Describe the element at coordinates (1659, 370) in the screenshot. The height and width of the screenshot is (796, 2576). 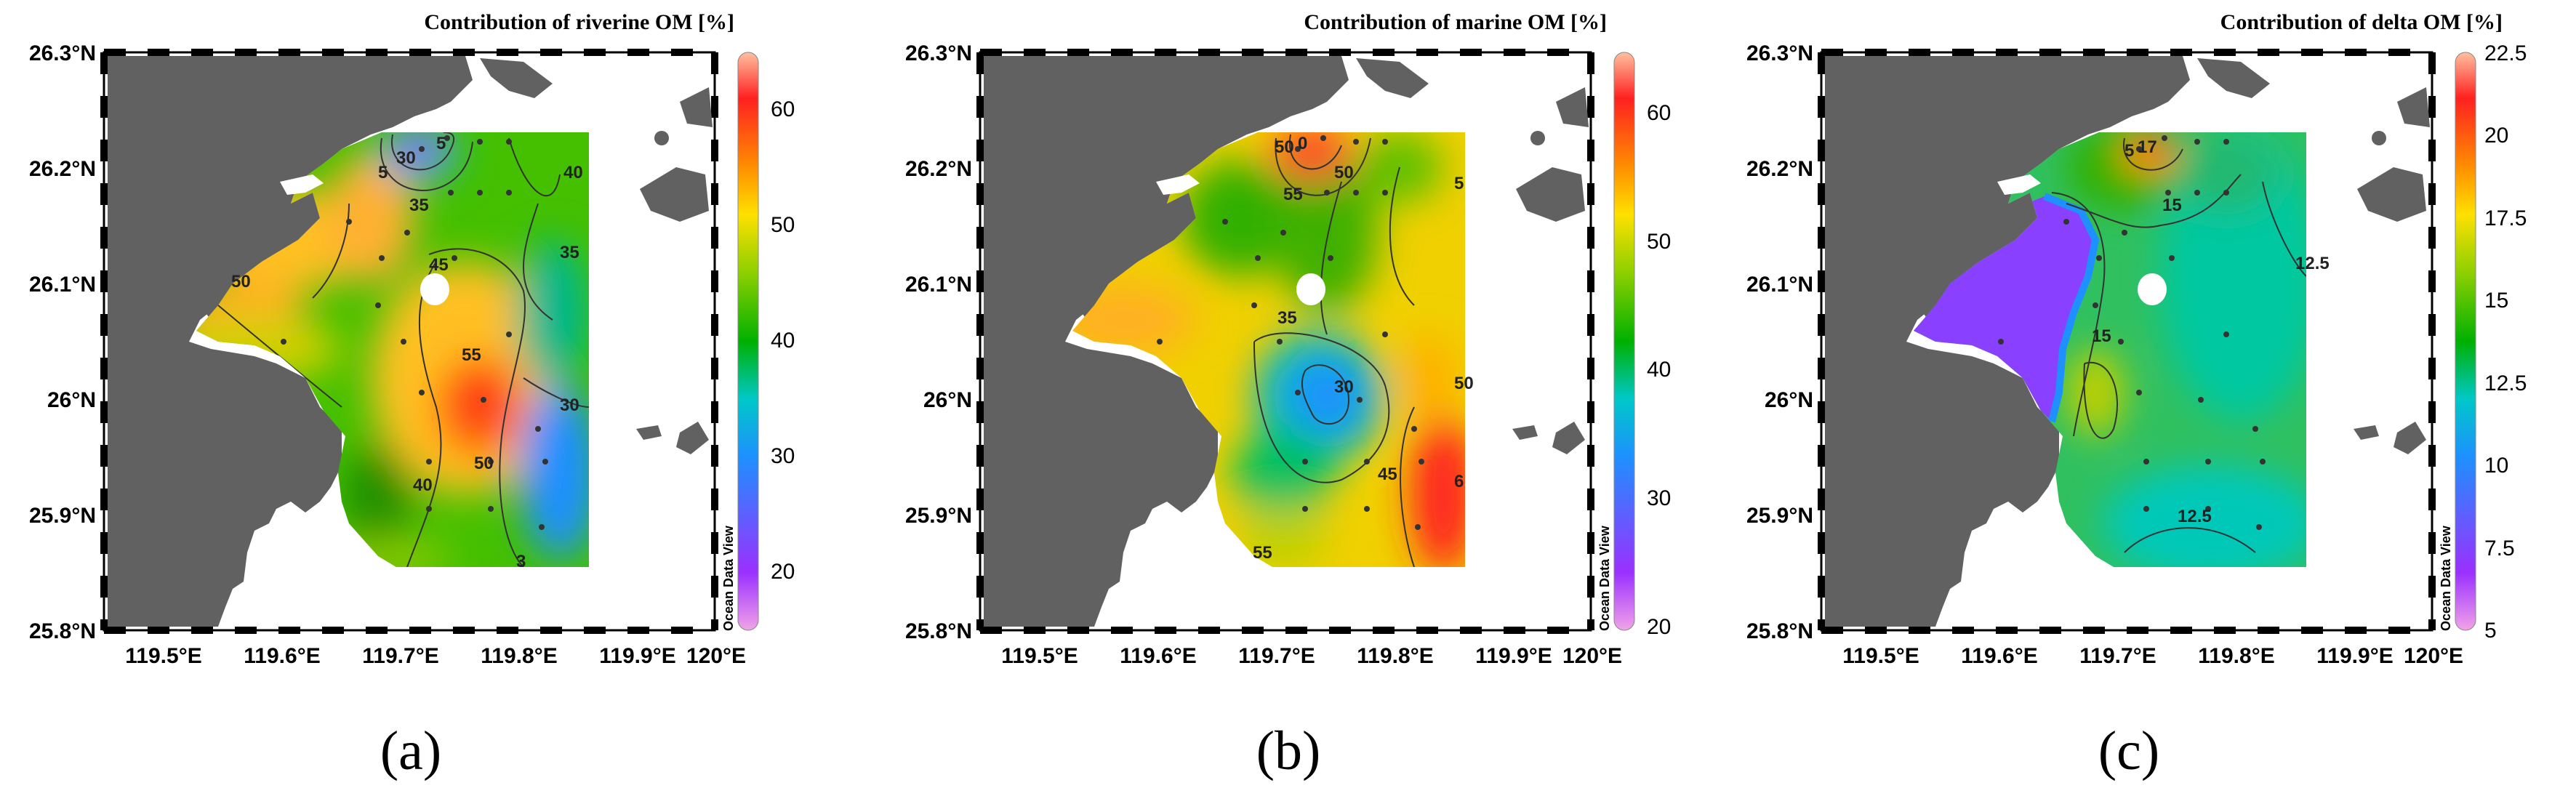
I see `colorbar-ticks: 60 50 40 30 20` at that location.